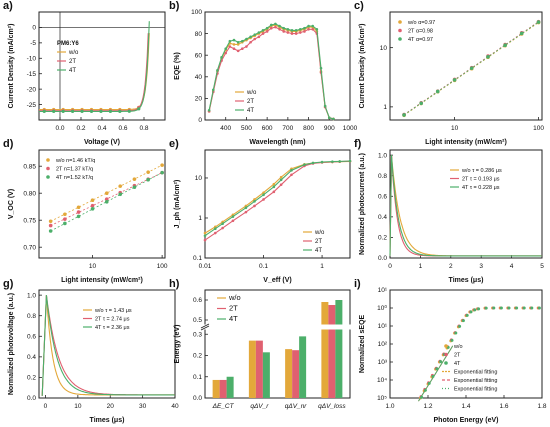 Image resolution: width=550 pixels, height=427 pixels. What do you see at coordinates (205, 328) in the screenshot?
I see `axis-break-mark` at bounding box center [205, 328].